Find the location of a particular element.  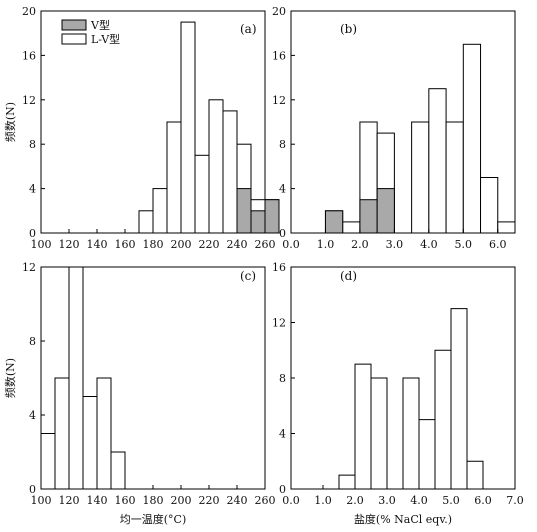

panel-label: (a) is located at coordinates (248, 29).